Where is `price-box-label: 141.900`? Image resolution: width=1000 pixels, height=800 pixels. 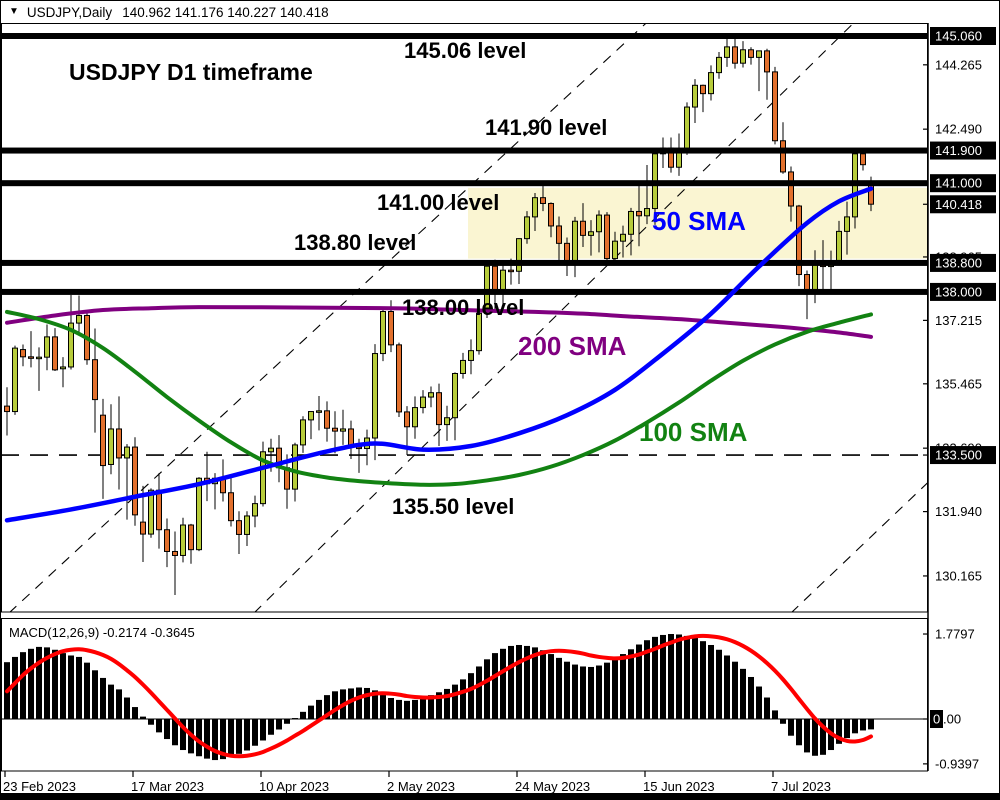
price-box-label: 141.900 is located at coordinates (958, 150).